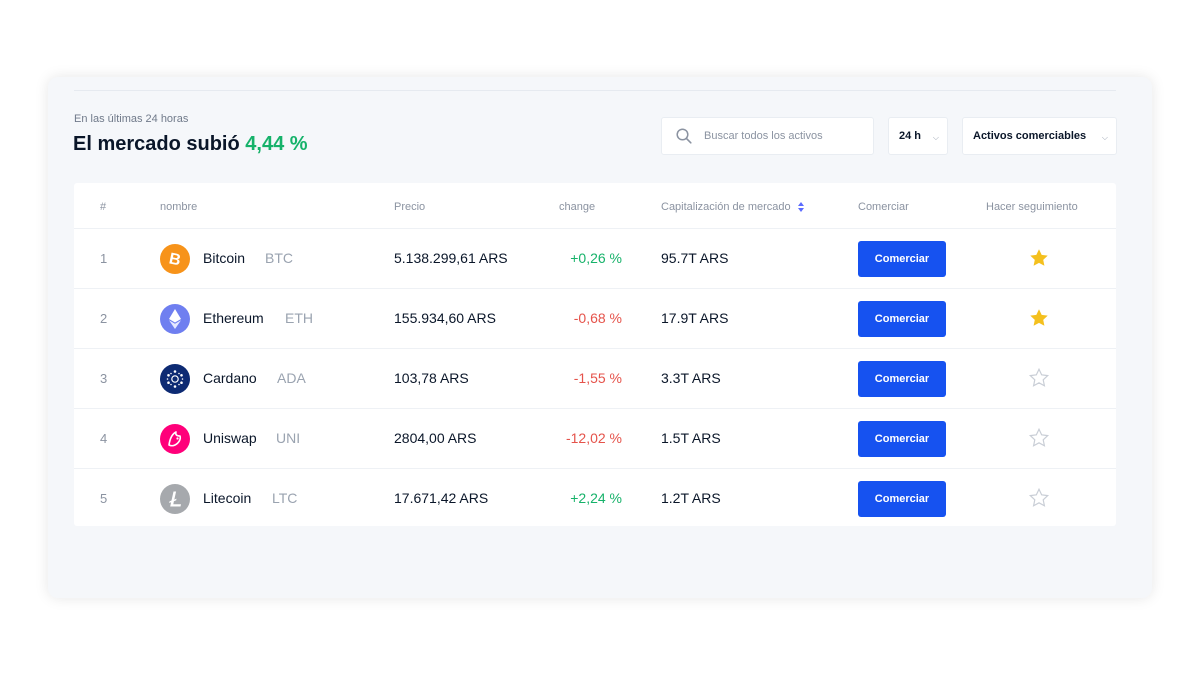 This screenshot has width=1200, height=675. What do you see at coordinates (695, 258) in the screenshot?
I see `row-market-cap: 95.7T ARS` at bounding box center [695, 258].